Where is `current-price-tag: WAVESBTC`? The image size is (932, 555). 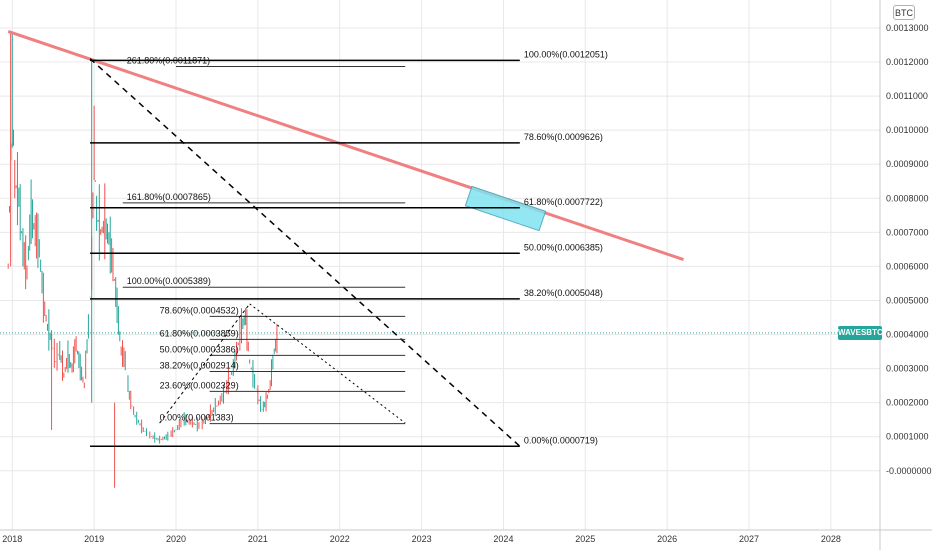
current-price-tag: WAVESBTC is located at coordinates (860, 332).